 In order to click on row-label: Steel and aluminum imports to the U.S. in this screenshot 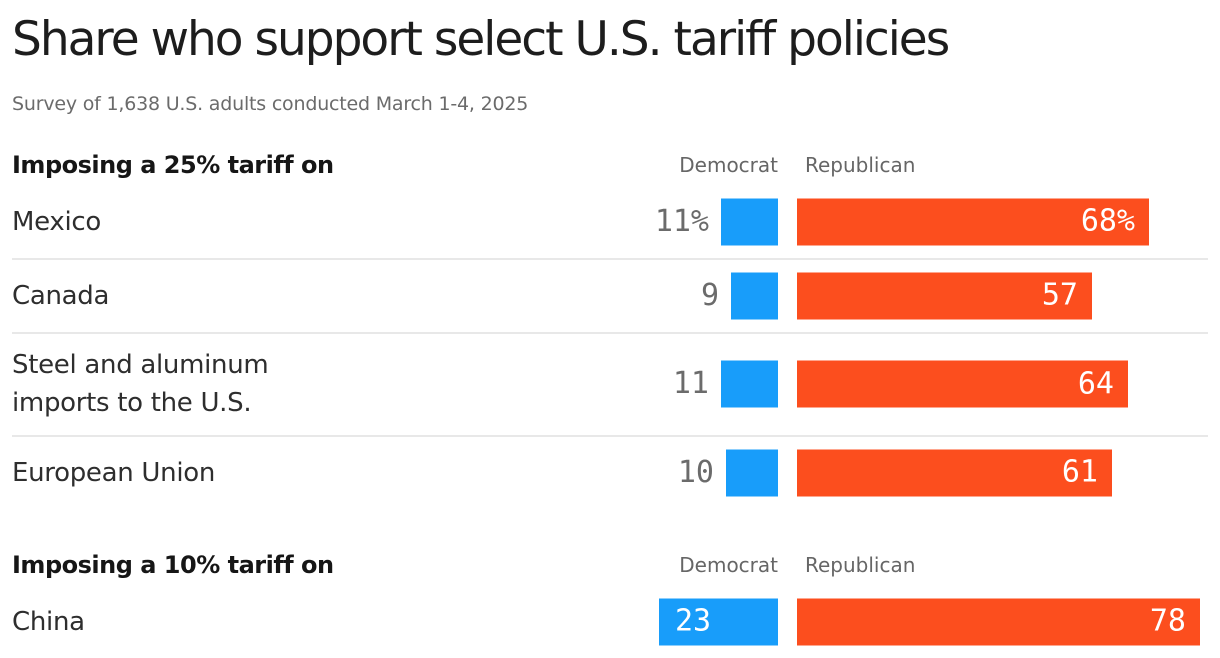, I will do `click(140, 384)`.